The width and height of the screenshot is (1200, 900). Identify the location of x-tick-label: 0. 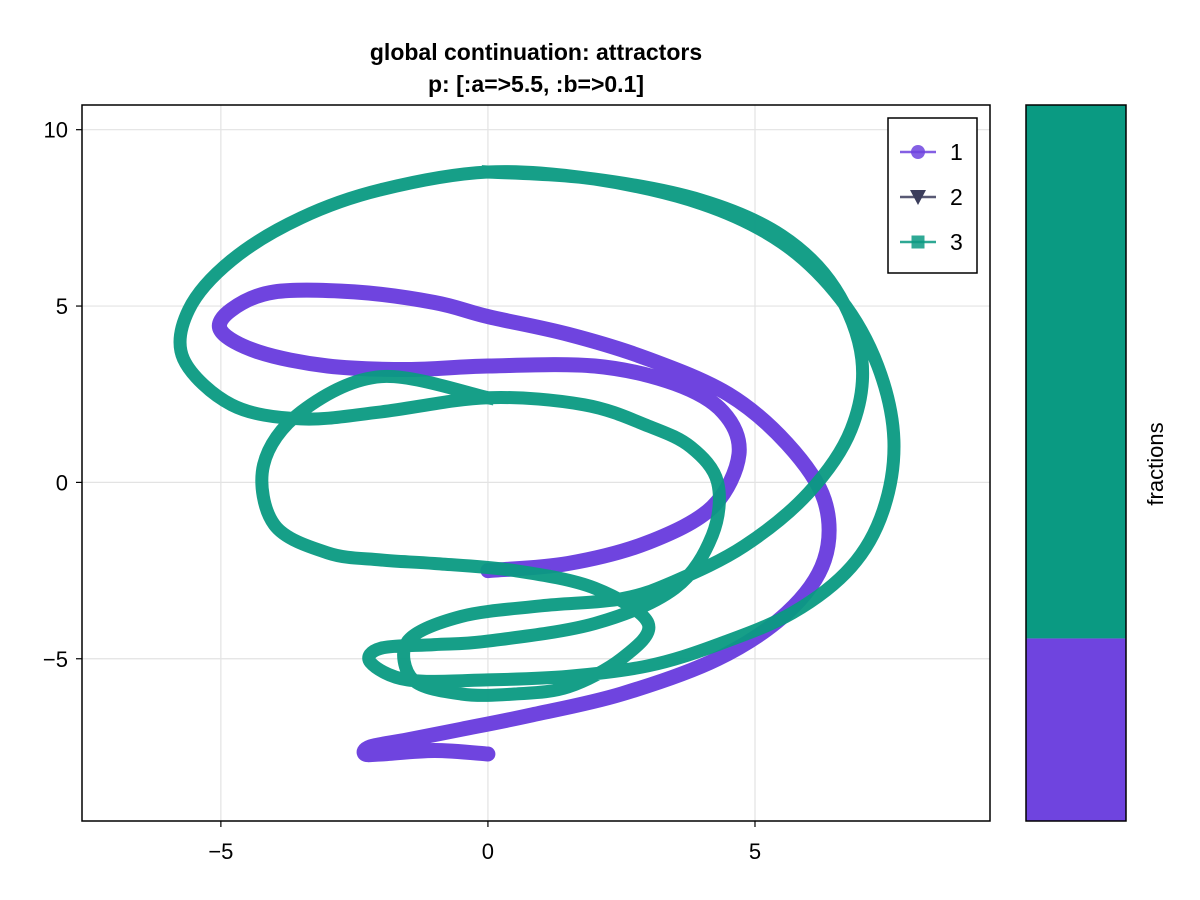
(488, 851).